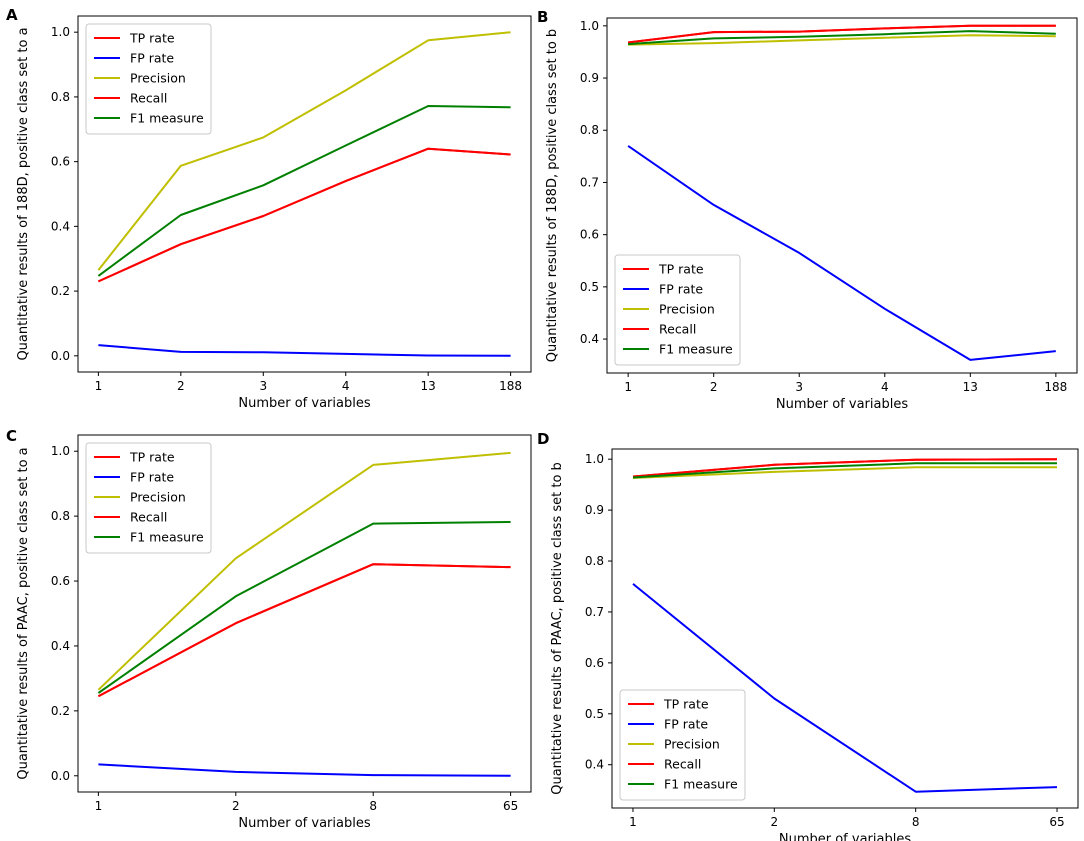  I want to click on panel-letter: C, so click(11, 436).